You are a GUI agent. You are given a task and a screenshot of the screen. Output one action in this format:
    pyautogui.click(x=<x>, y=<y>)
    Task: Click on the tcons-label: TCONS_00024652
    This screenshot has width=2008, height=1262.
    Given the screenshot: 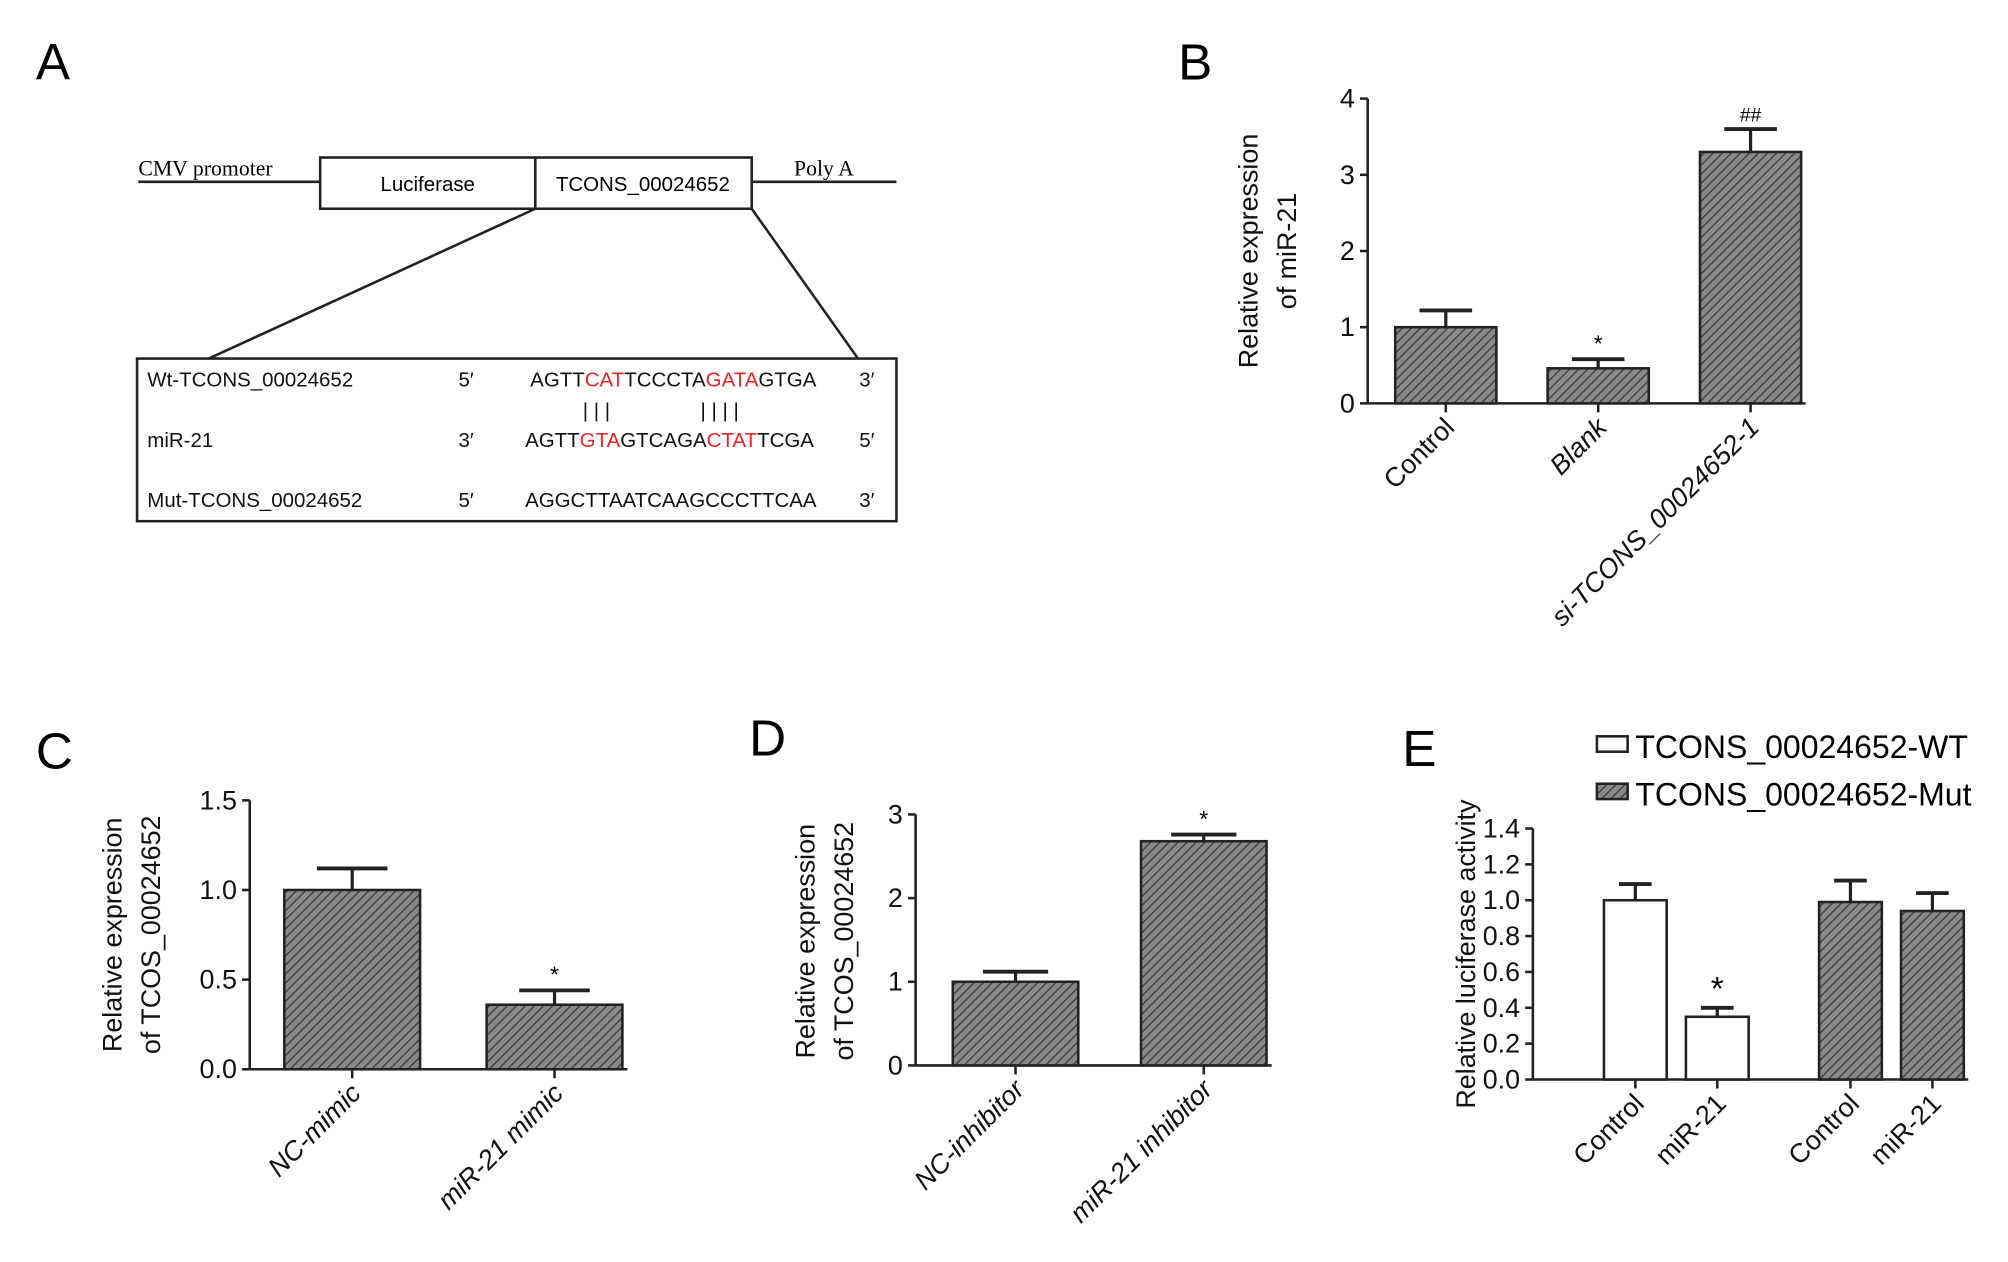 What is the action you would take?
    pyautogui.click(x=643, y=184)
    